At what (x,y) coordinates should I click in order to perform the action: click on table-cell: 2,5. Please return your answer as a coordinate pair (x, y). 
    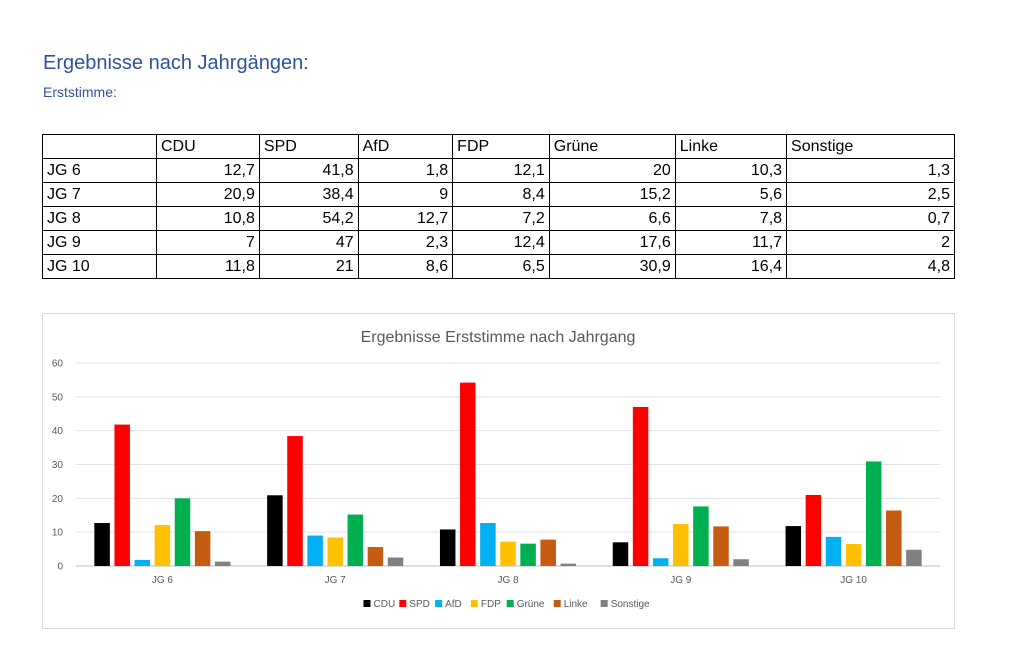
    Looking at the image, I should click on (870, 194).